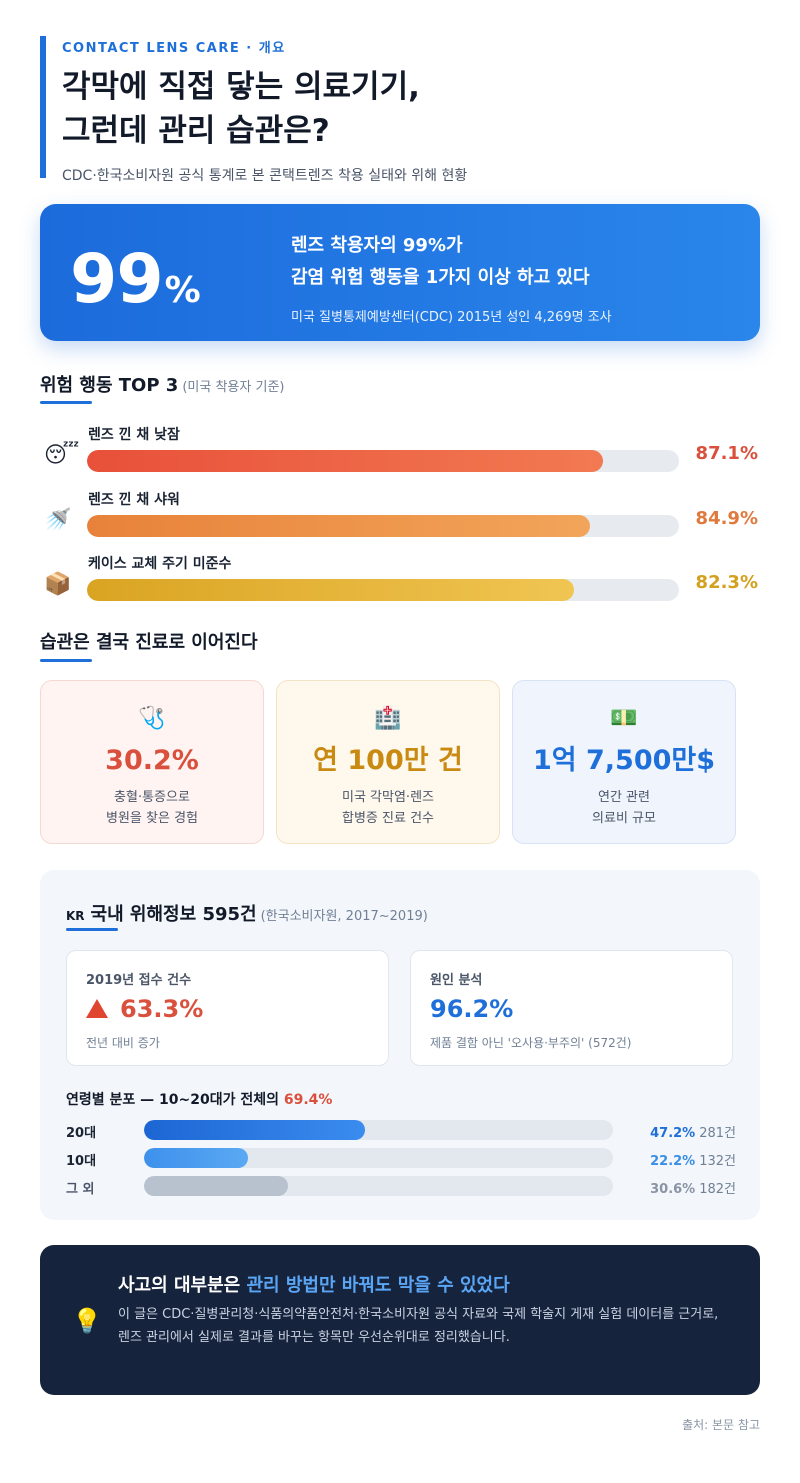 The width and height of the screenshot is (800, 1483). I want to click on age-label: 20대, so click(81, 1133).